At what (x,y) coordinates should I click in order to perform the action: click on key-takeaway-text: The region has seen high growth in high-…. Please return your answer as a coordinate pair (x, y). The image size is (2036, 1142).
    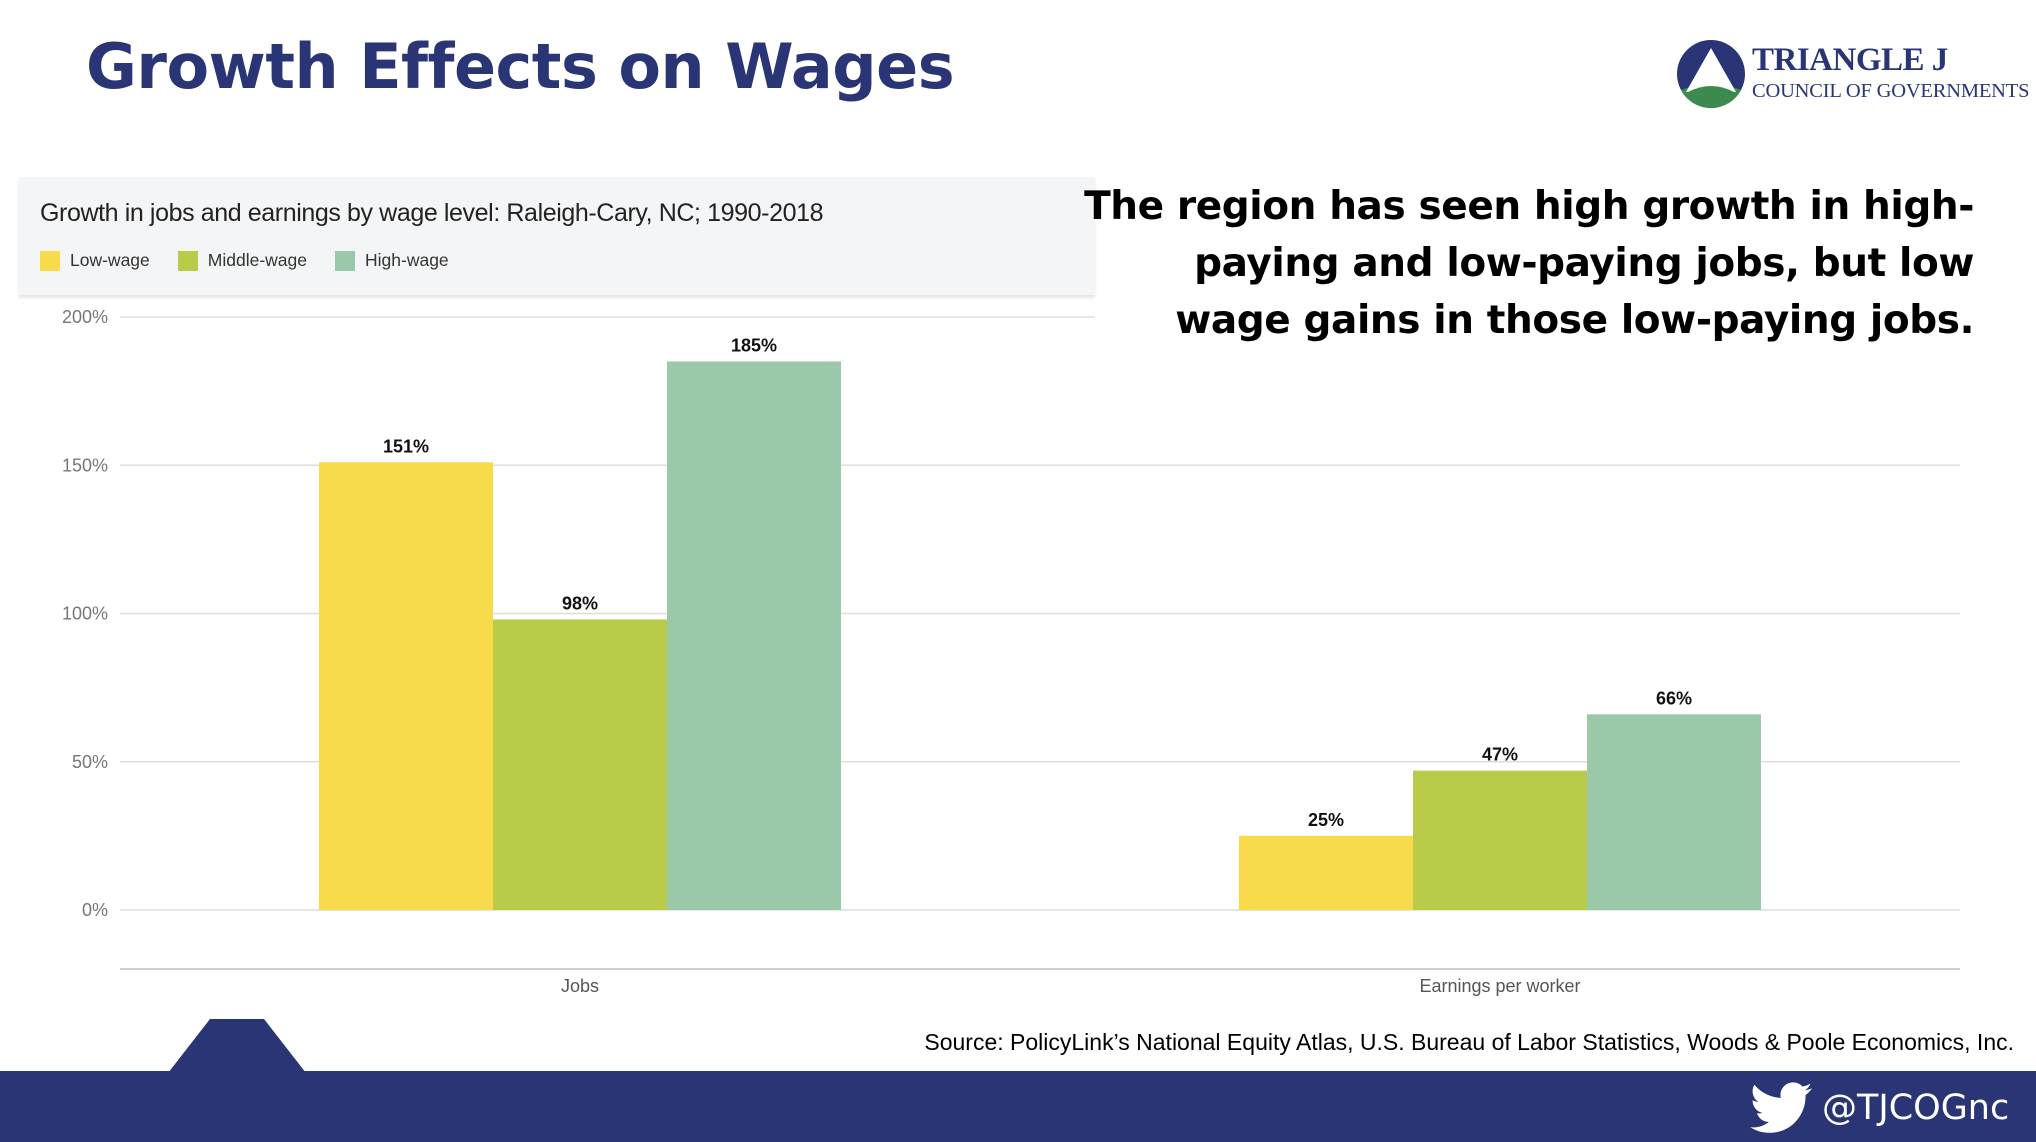
    Looking at the image, I should click on (1529, 263).